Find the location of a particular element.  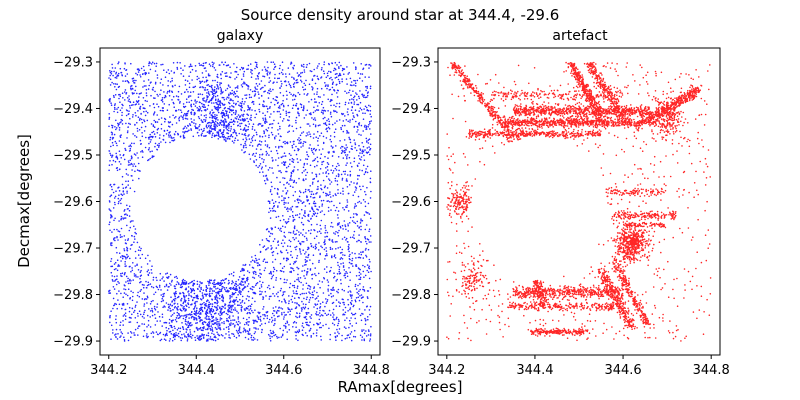

galaxy-y-ticks: −29.3 −29.4 −29.5 −29.6 −29.7 −29.8 −29.9 is located at coordinates (76, 202).